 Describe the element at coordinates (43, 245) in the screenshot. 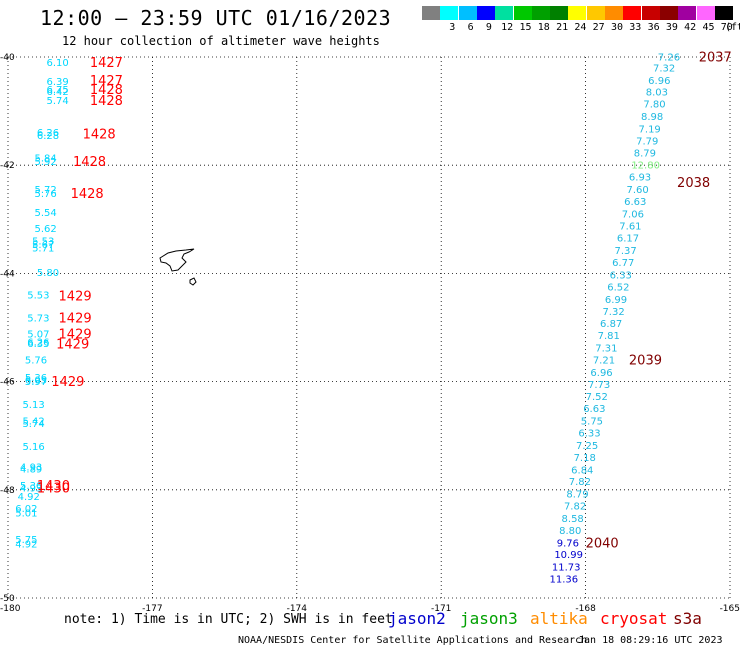

I see `wave-height-value: 5.67` at that location.